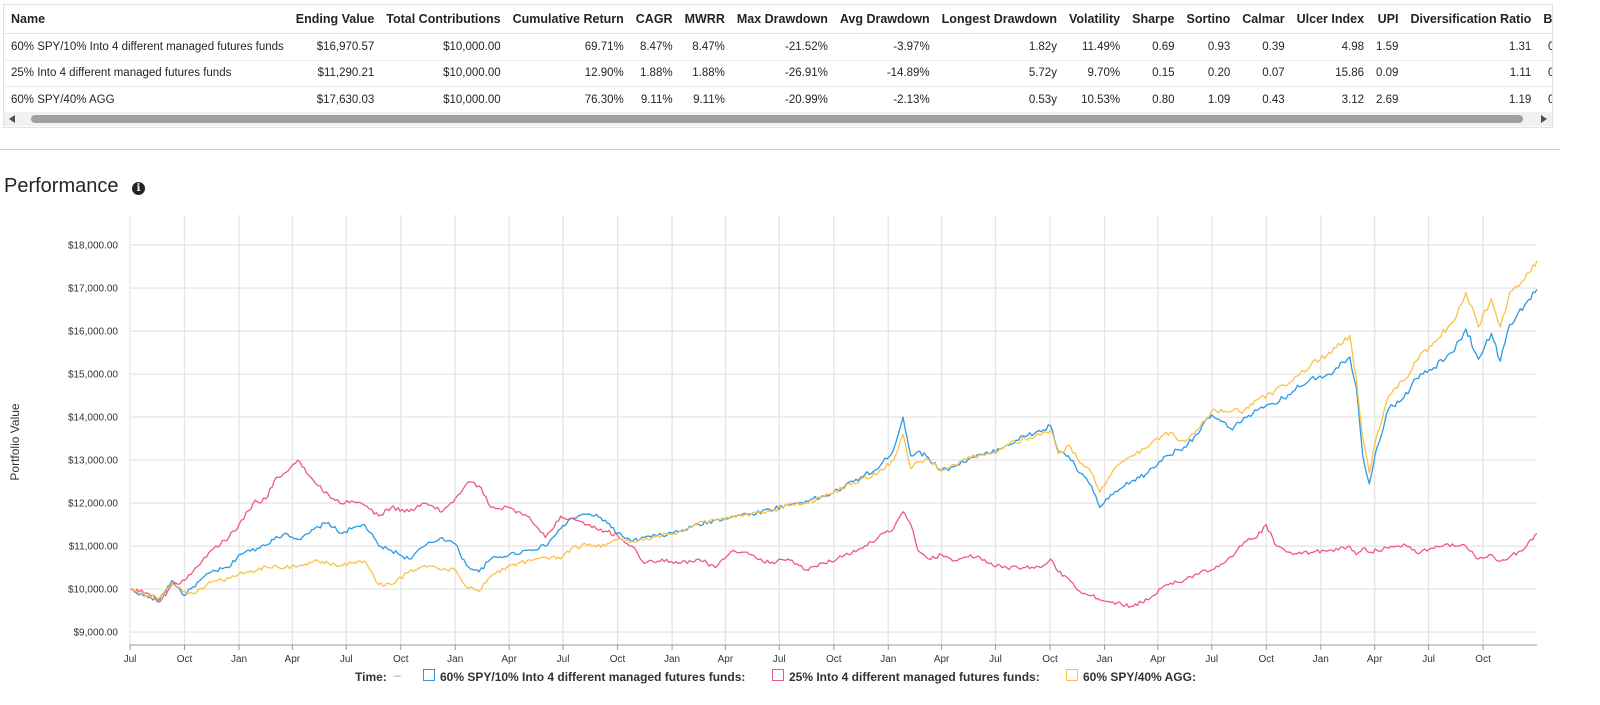 This screenshot has height=705, width=1600. What do you see at coordinates (1330, 73) in the screenshot?
I see `table-cell: 15.86` at bounding box center [1330, 73].